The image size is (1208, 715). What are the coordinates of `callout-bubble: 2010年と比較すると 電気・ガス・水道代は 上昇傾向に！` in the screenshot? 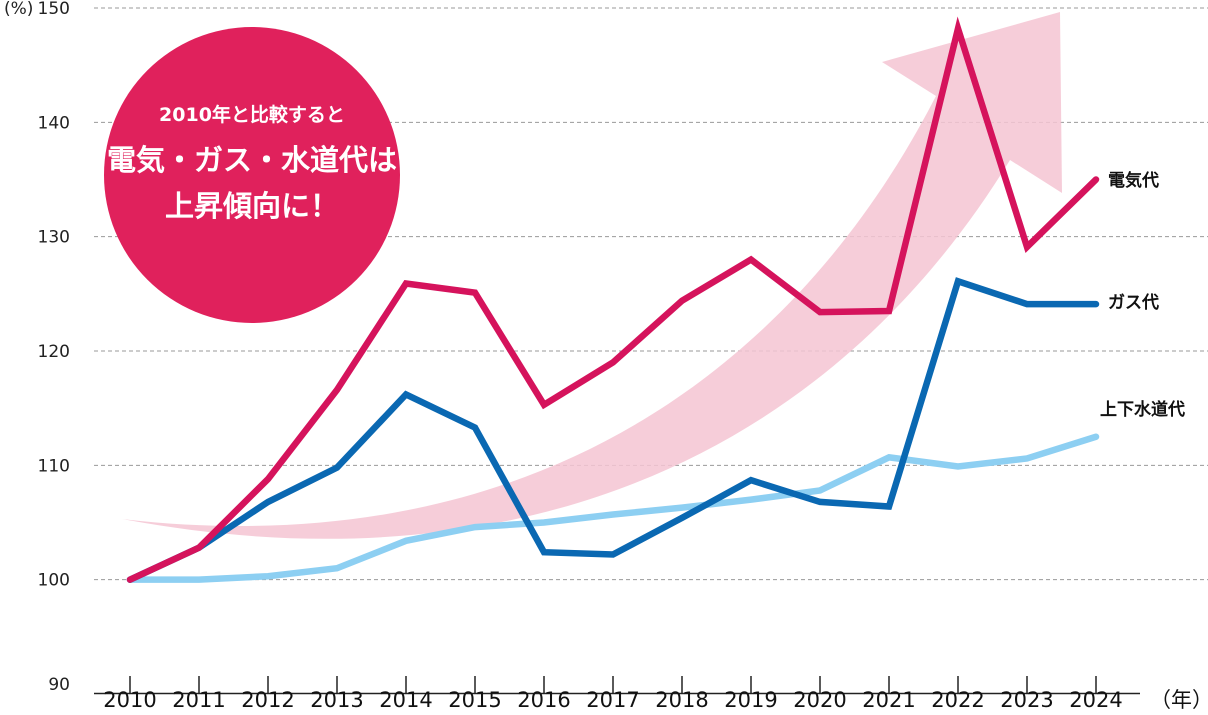 It's located at (252, 175).